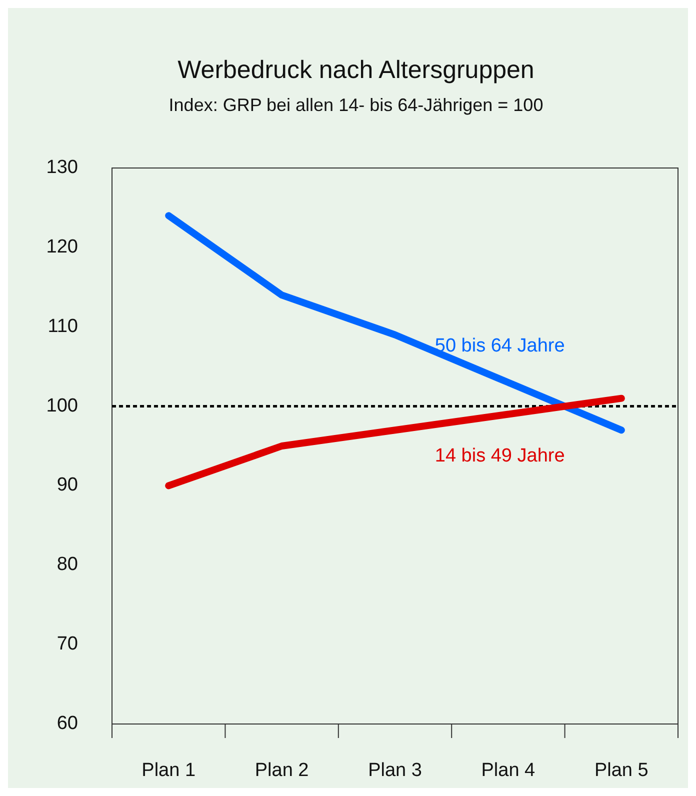 The height and width of the screenshot is (796, 696). What do you see at coordinates (356, 105) in the screenshot?
I see `chart-subtitle: Index: GRP bei allen 14- bis 64-Jährigen = 100` at bounding box center [356, 105].